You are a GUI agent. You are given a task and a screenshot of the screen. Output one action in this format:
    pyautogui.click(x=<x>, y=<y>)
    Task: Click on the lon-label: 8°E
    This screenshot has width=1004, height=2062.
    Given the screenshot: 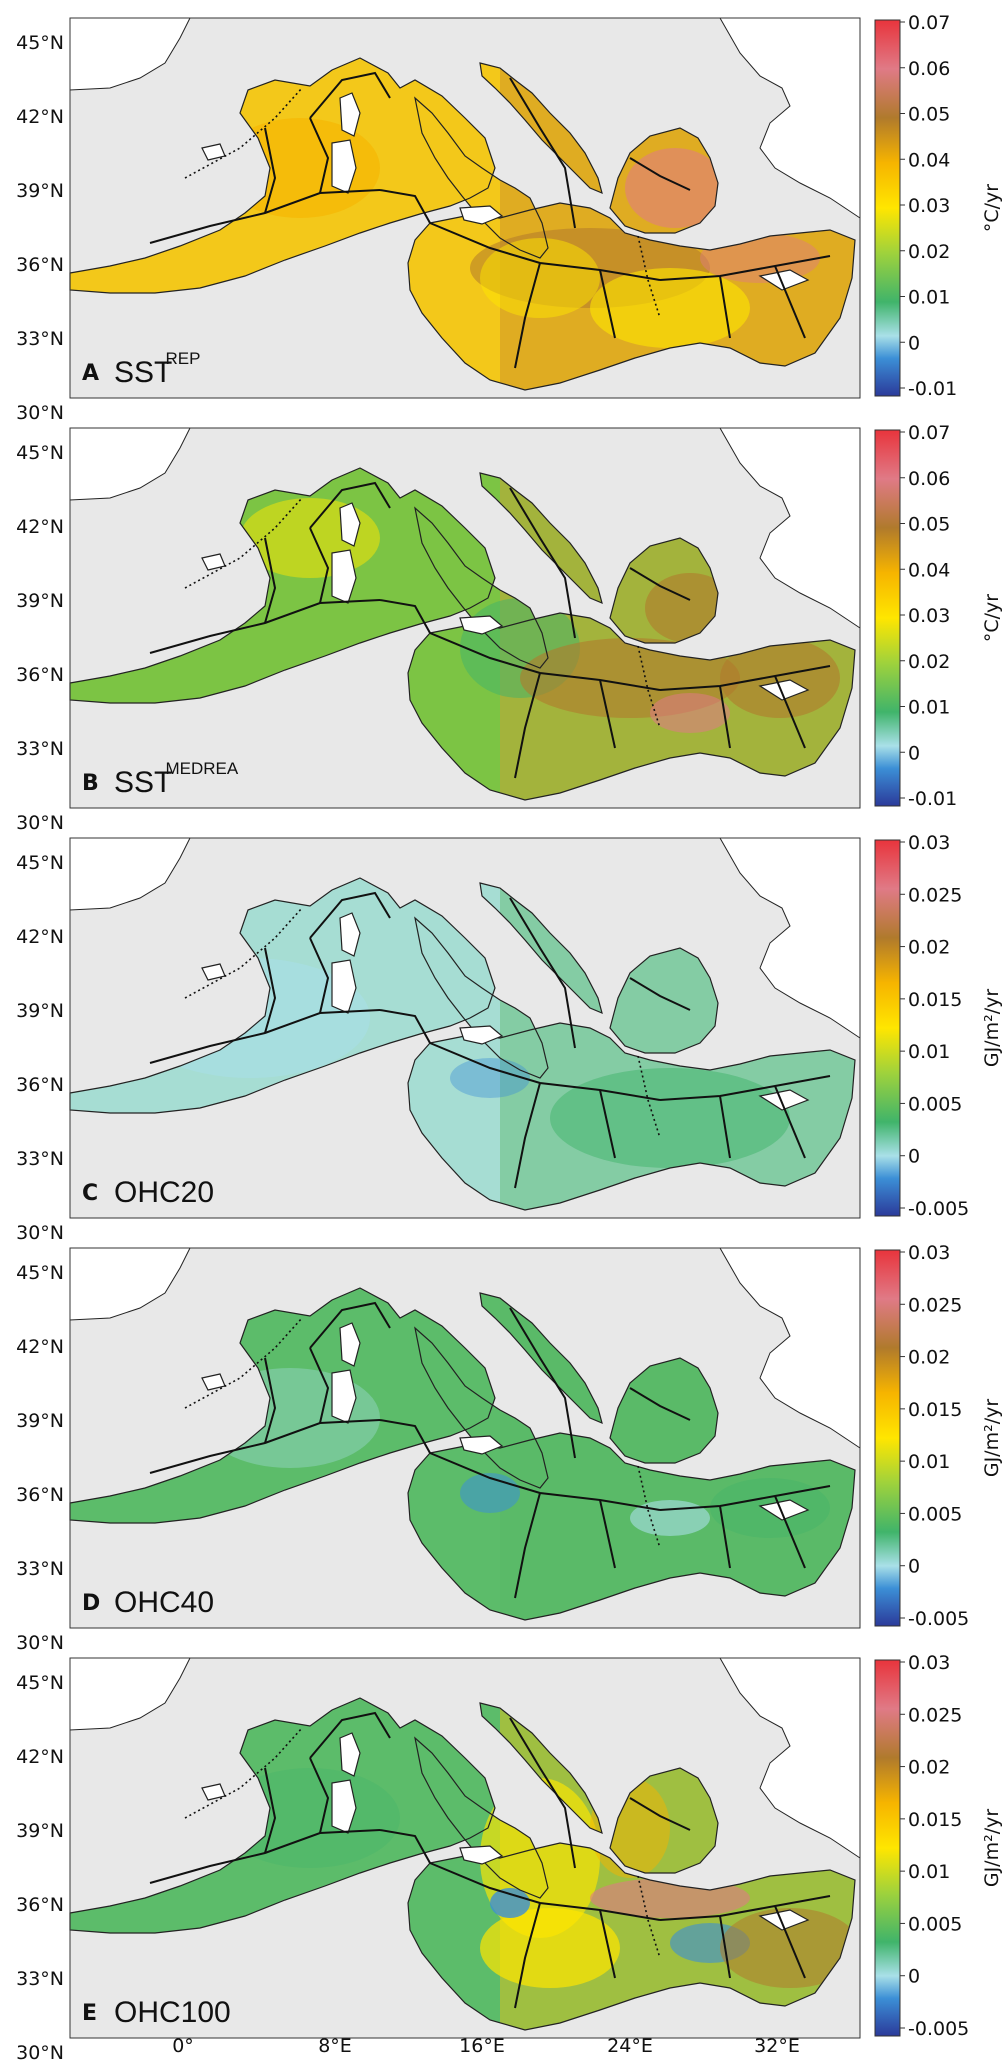 What is the action you would take?
    pyautogui.click(x=335, y=2046)
    